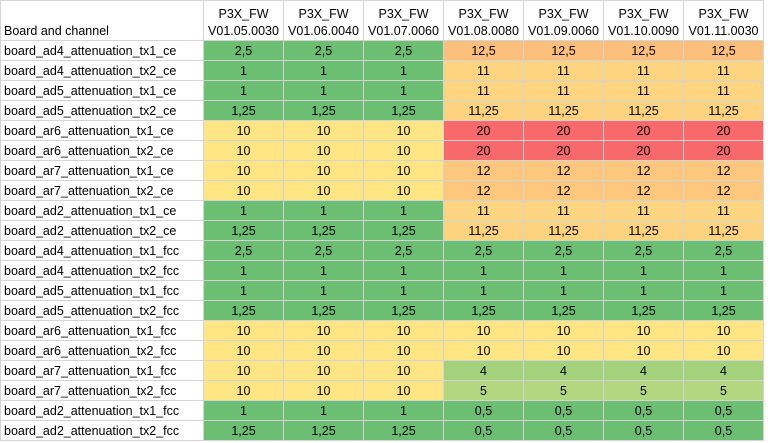 This screenshot has width=770, height=443. What do you see at coordinates (102, 110) in the screenshot?
I see `row-label: board_ad5_attenuation_tx2_ce` at bounding box center [102, 110].